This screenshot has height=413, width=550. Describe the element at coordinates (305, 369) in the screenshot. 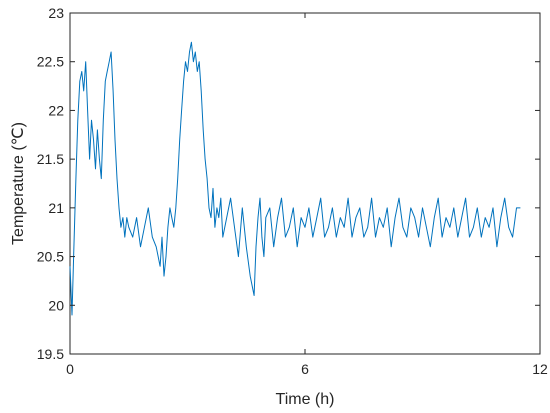

I see `x-tick-label: 6` at that location.